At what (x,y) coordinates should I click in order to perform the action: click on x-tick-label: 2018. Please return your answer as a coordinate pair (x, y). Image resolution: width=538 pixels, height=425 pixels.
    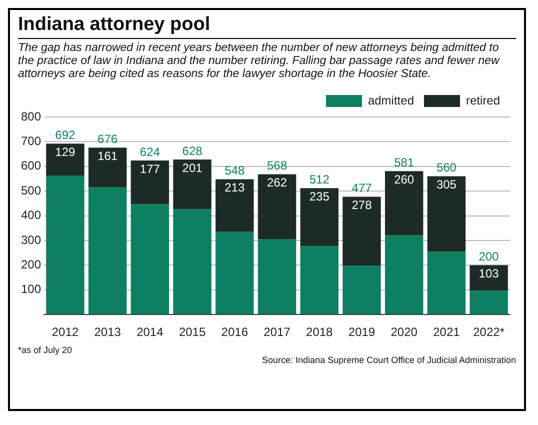
    Looking at the image, I should click on (320, 332).